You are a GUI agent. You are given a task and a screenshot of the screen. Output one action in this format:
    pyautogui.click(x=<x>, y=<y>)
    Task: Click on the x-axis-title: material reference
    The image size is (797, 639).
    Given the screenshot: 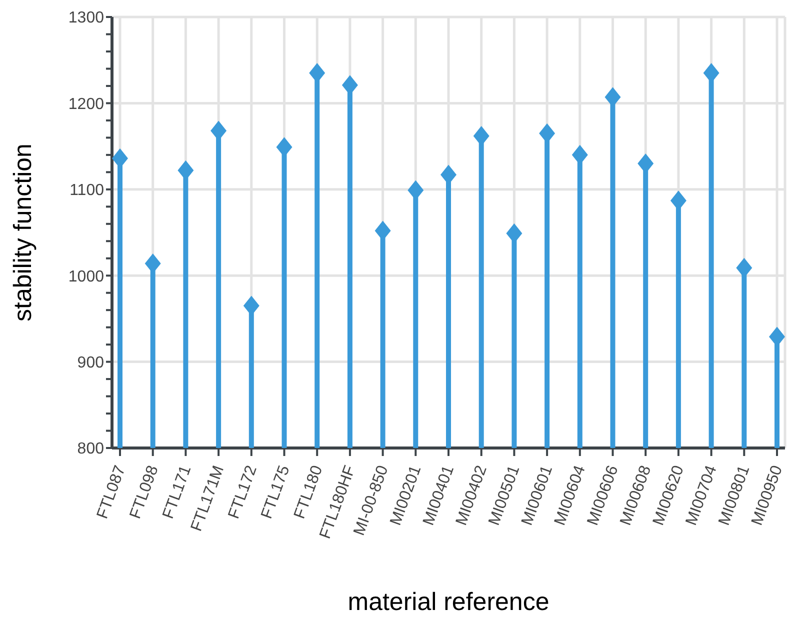 What is the action you would take?
    pyautogui.click(x=449, y=602)
    